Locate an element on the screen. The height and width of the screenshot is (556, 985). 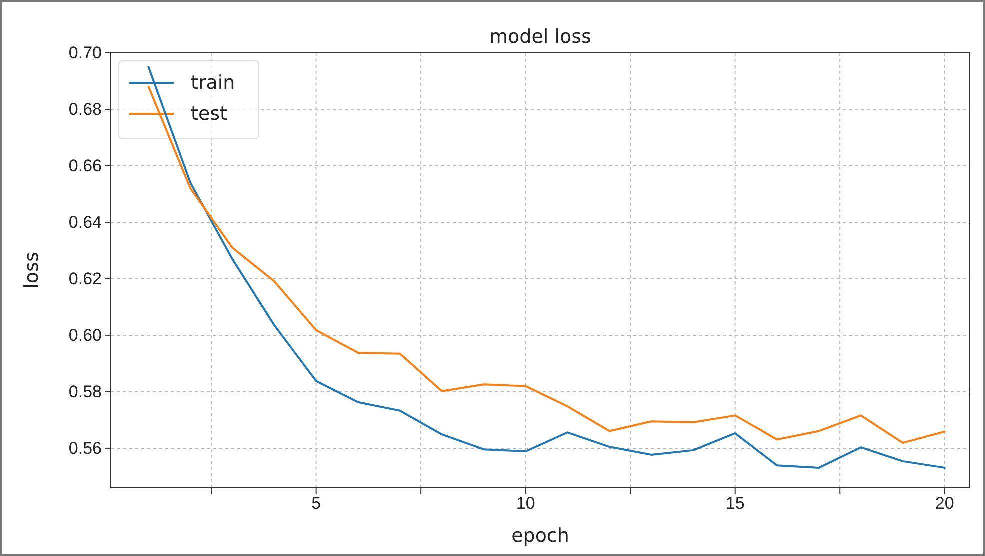
x-tick-label: 5 is located at coordinates (317, 504).